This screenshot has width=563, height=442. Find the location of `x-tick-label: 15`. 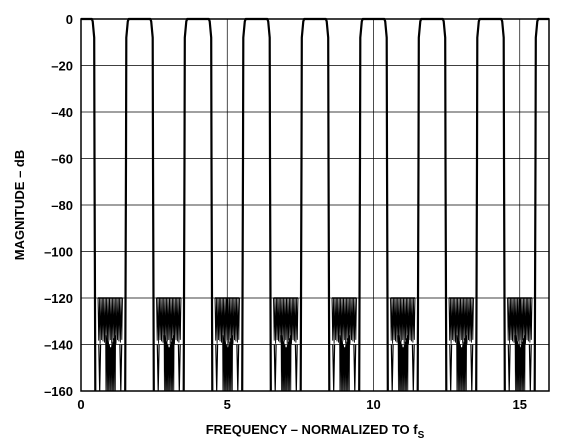

x-tick-label: 15 is located at coordinates (520, 404).